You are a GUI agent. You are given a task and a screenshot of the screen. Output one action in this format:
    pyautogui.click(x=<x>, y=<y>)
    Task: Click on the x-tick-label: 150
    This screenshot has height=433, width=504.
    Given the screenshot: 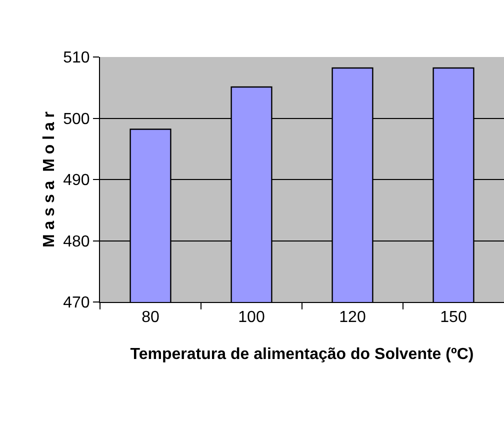 What is the action you would take?
    pyautogui.click(x=453, y=317)
    